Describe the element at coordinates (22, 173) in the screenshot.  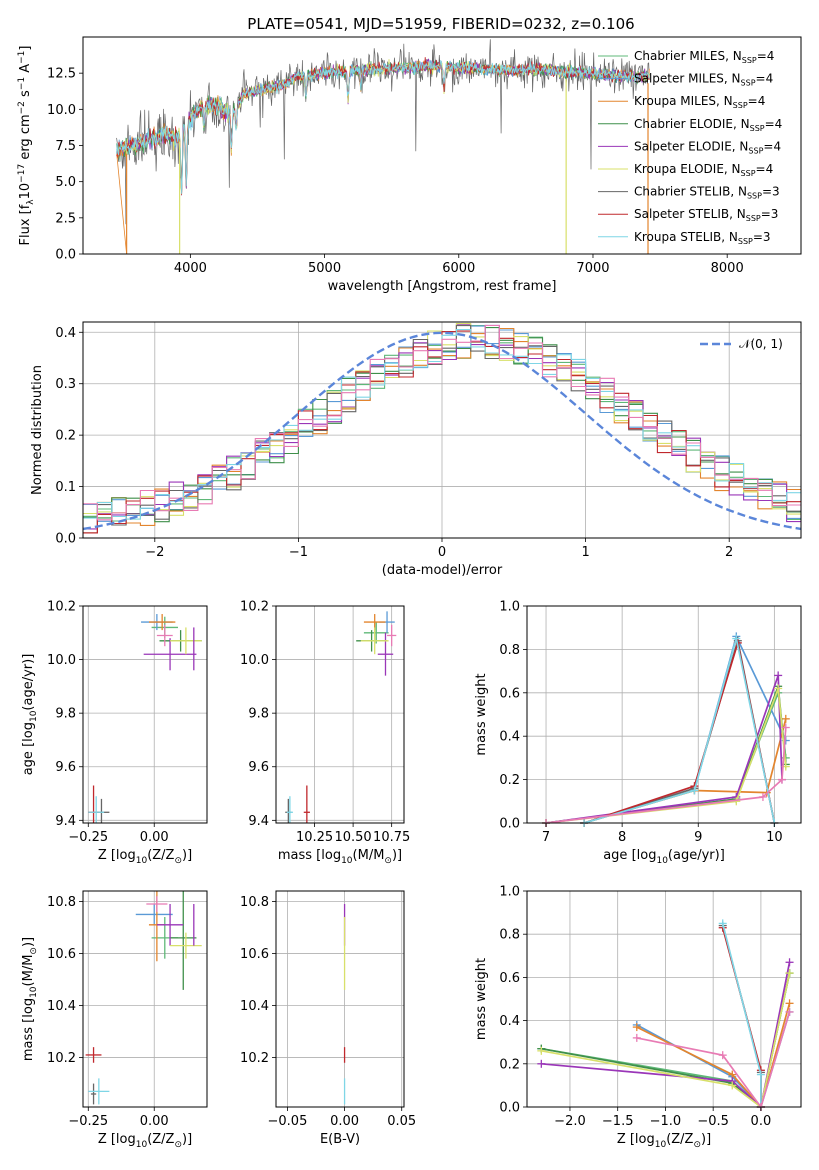
I see `y-axis-label-part: −17` at that location.